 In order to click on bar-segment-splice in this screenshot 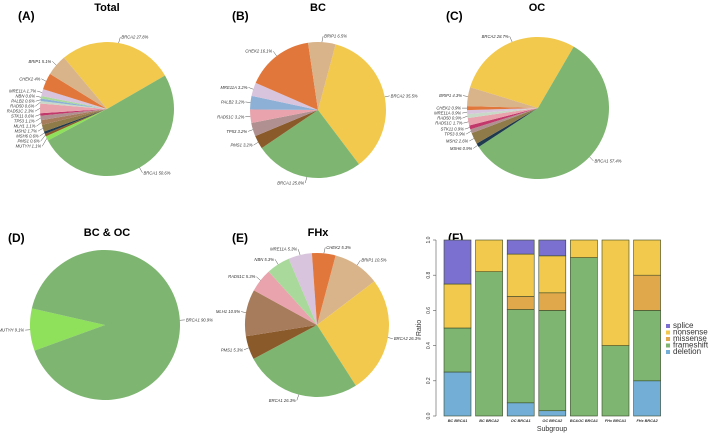, I will do `click(520, 247)`.